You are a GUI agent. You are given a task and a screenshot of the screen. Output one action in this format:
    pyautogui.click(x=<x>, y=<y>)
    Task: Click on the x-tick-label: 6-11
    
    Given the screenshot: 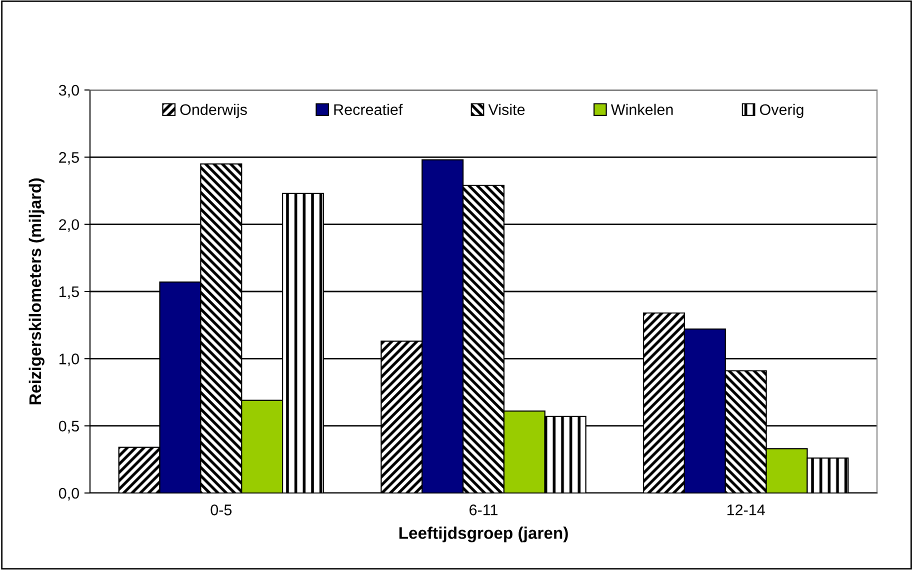 What is the action you would take?
    pyautogui.click(x=484, y=510)
    